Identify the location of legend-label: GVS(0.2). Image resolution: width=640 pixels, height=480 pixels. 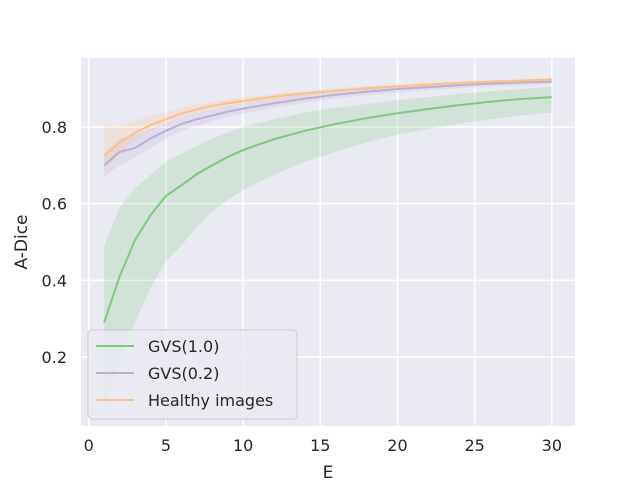
(183, 373).